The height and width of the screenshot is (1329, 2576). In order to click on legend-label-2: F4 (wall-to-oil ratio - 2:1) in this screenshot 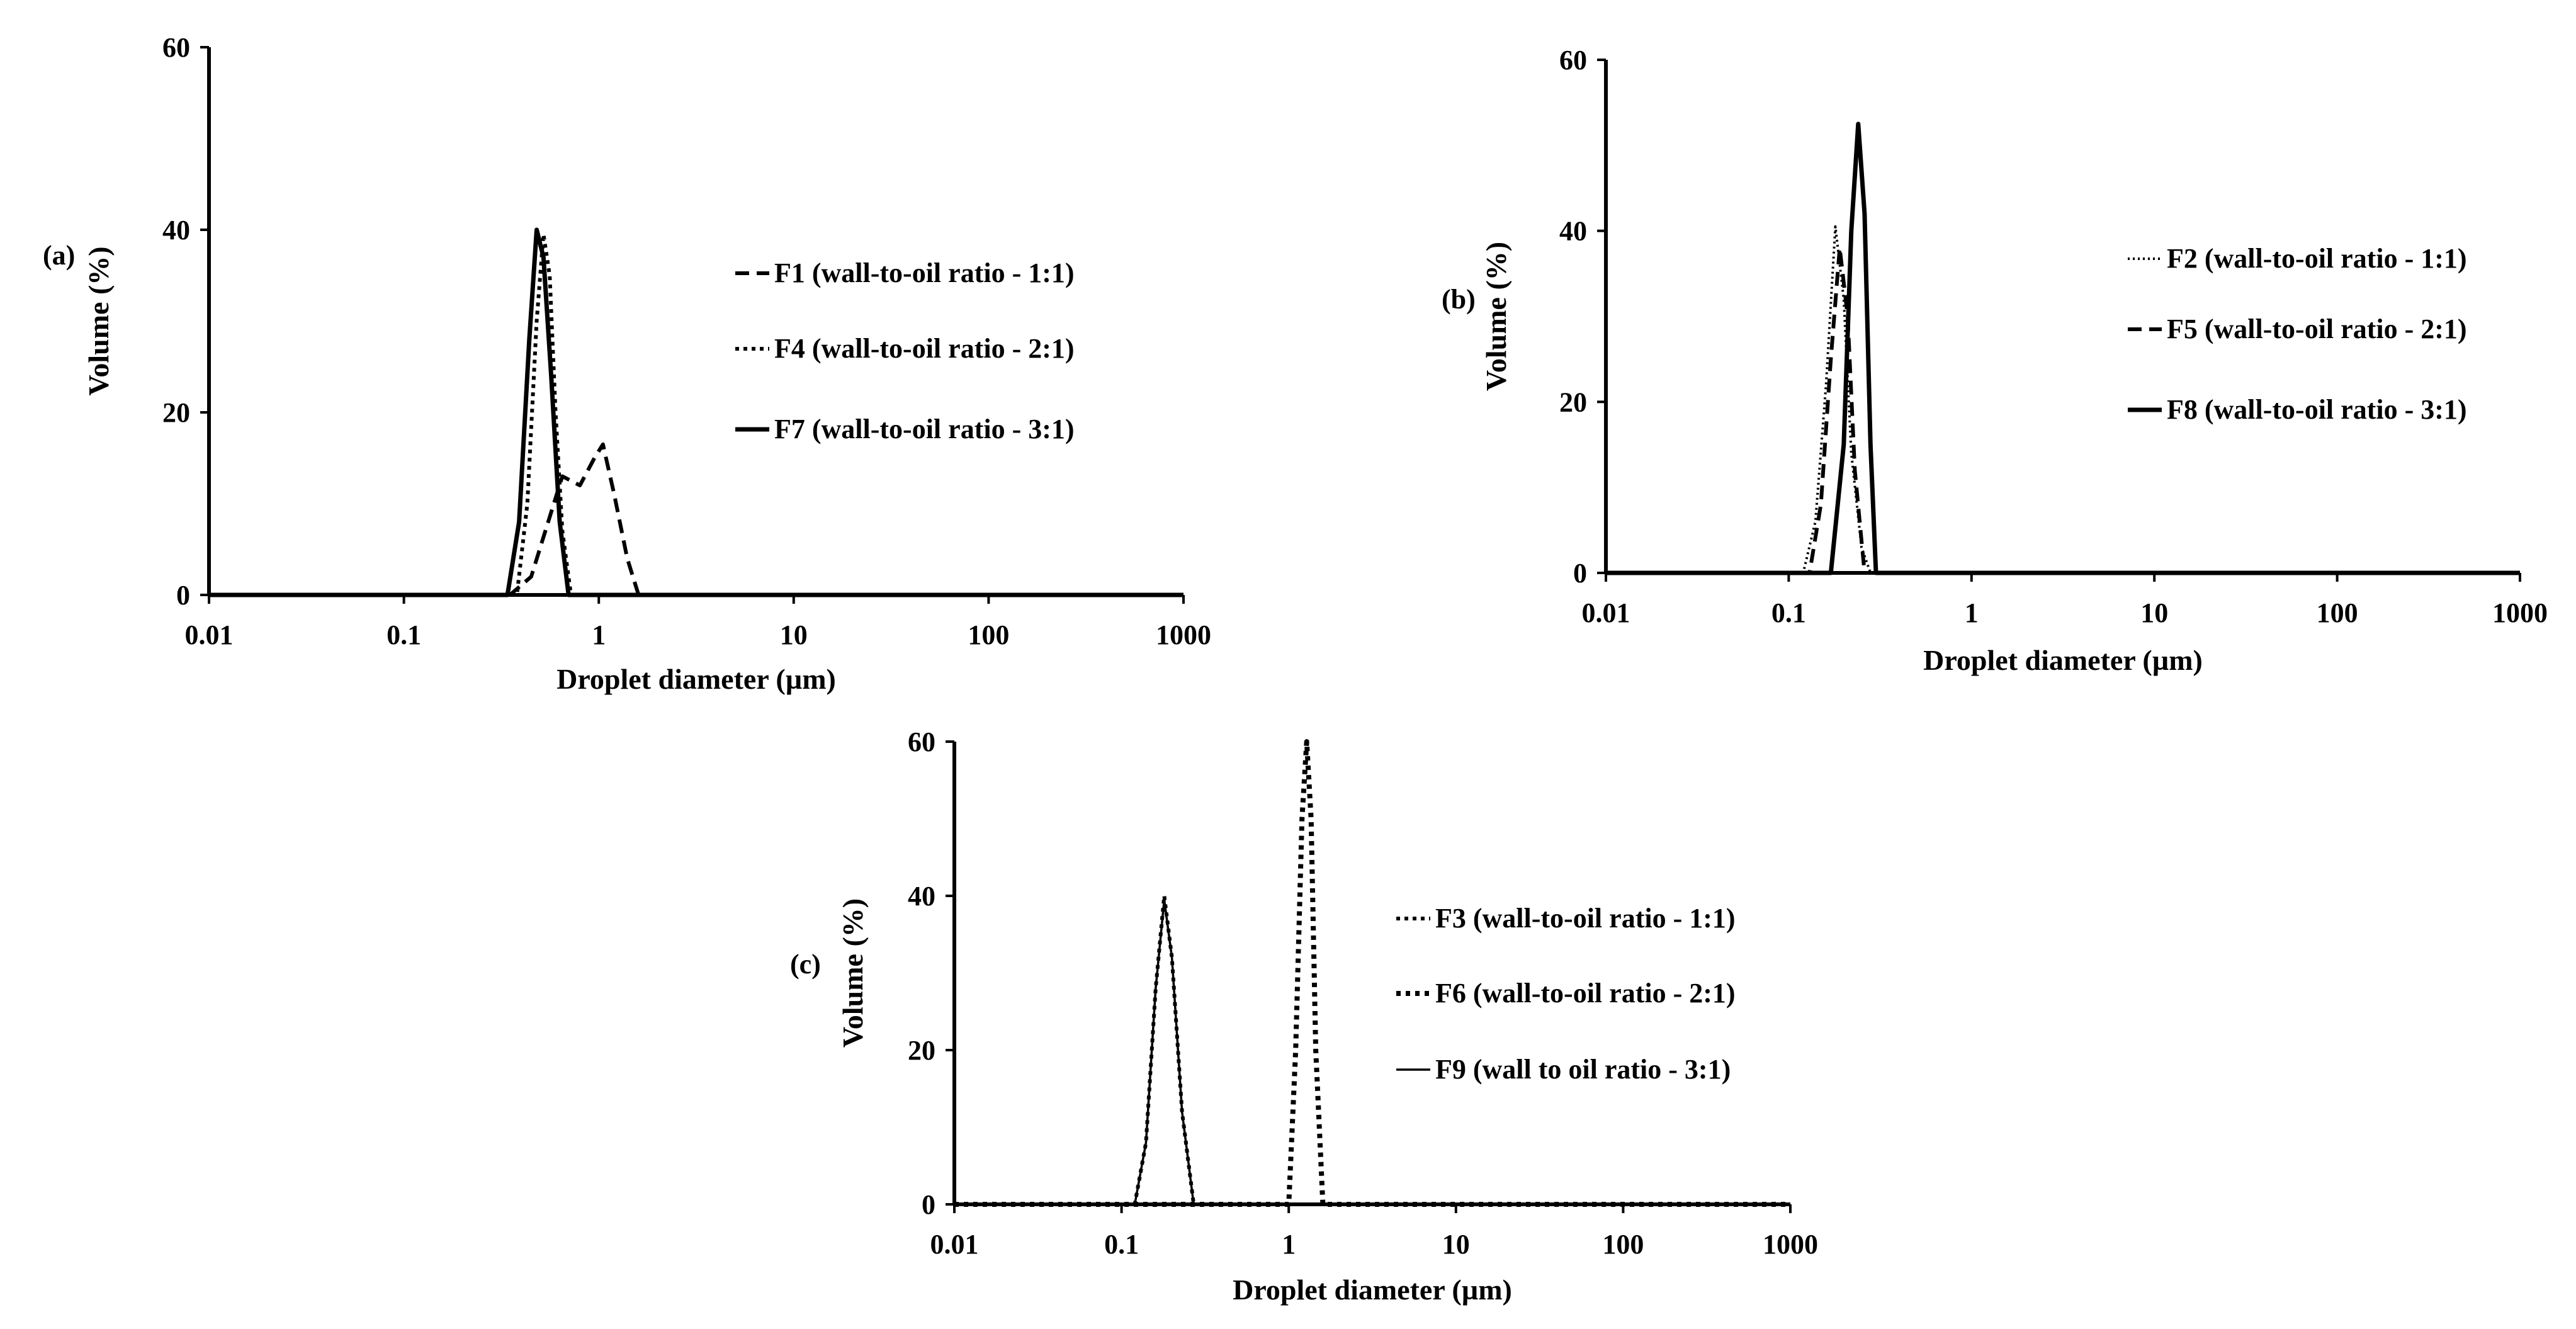, I will do `click(924, 348)`.